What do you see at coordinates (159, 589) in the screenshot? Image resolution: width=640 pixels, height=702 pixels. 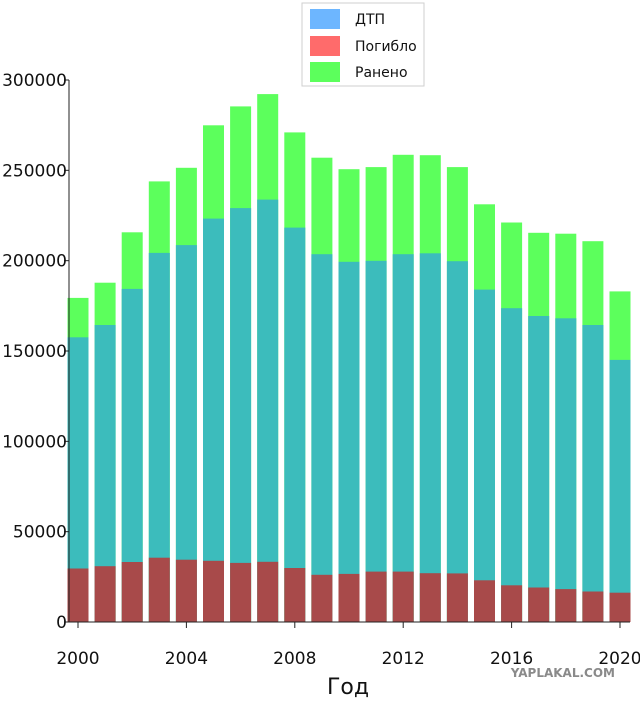 I see `bar-pogiblo-2003` at bounding box center [159, 589].